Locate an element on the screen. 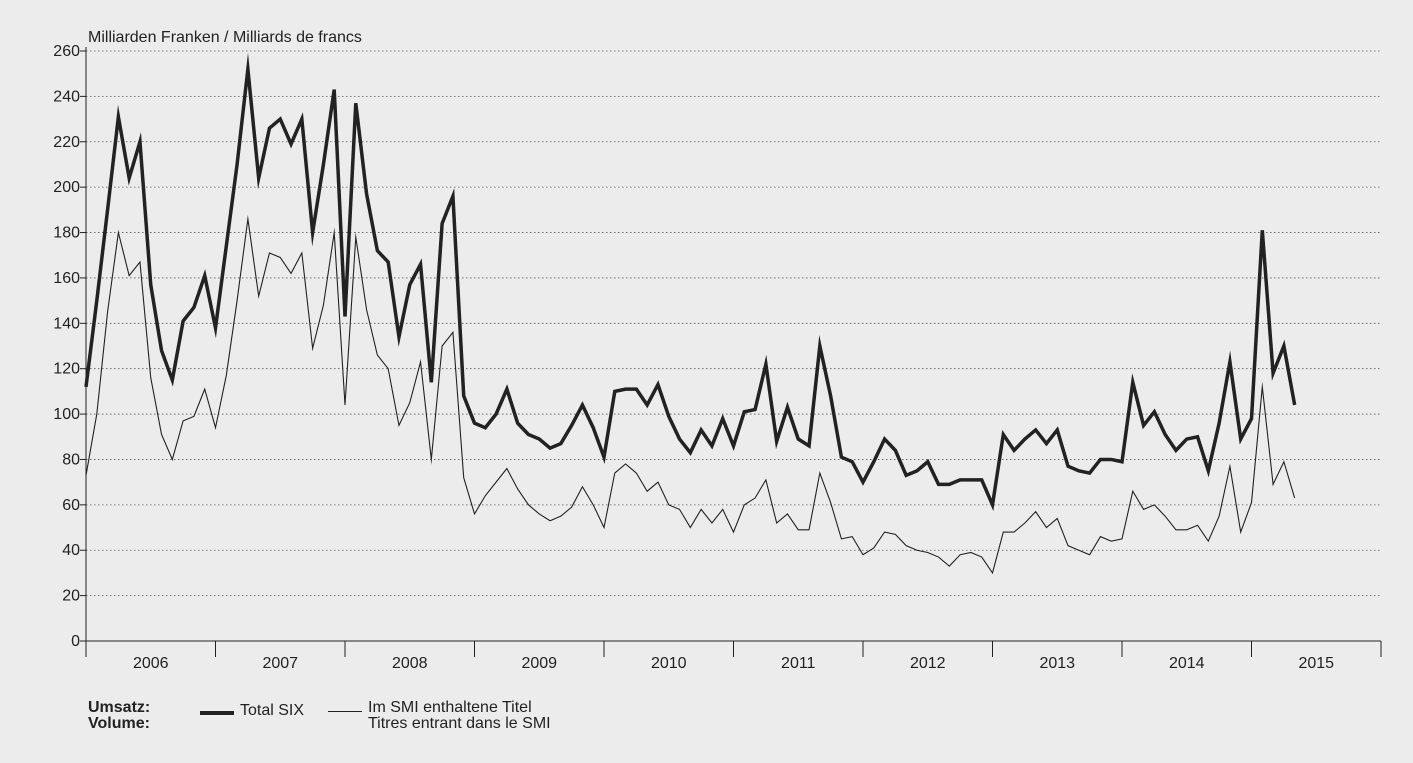 The width and height of the screenshot is (1413, 763). unit-label: Milliarden Franken / Milliards de francs is located at coordinates (225, 37).